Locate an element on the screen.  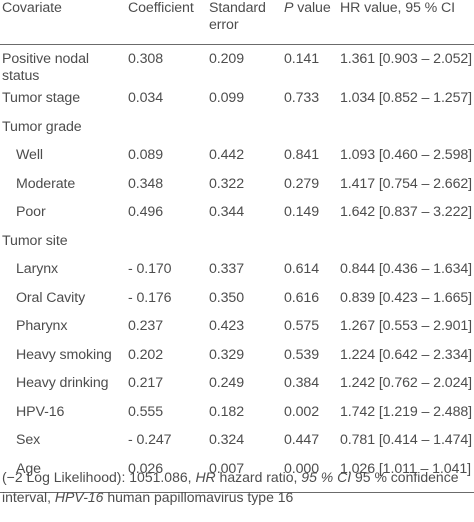
header-standard-error-line2: error is located at coordinates (224, 25).